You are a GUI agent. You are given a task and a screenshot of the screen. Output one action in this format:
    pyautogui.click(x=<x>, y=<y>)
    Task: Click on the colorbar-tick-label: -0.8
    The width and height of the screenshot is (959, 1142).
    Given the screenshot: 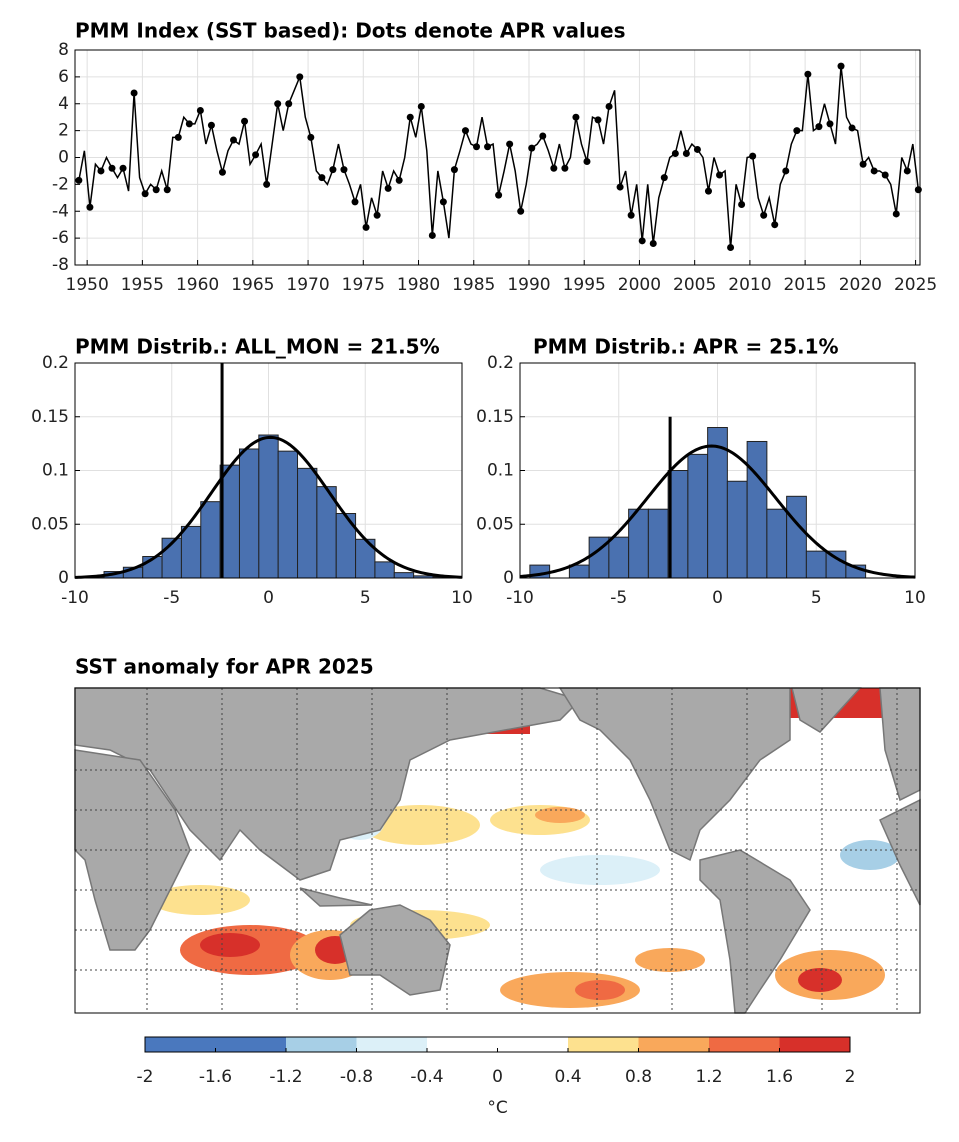 What is the action you would take?
    pyautogui.click(x=356, y=1077)
    